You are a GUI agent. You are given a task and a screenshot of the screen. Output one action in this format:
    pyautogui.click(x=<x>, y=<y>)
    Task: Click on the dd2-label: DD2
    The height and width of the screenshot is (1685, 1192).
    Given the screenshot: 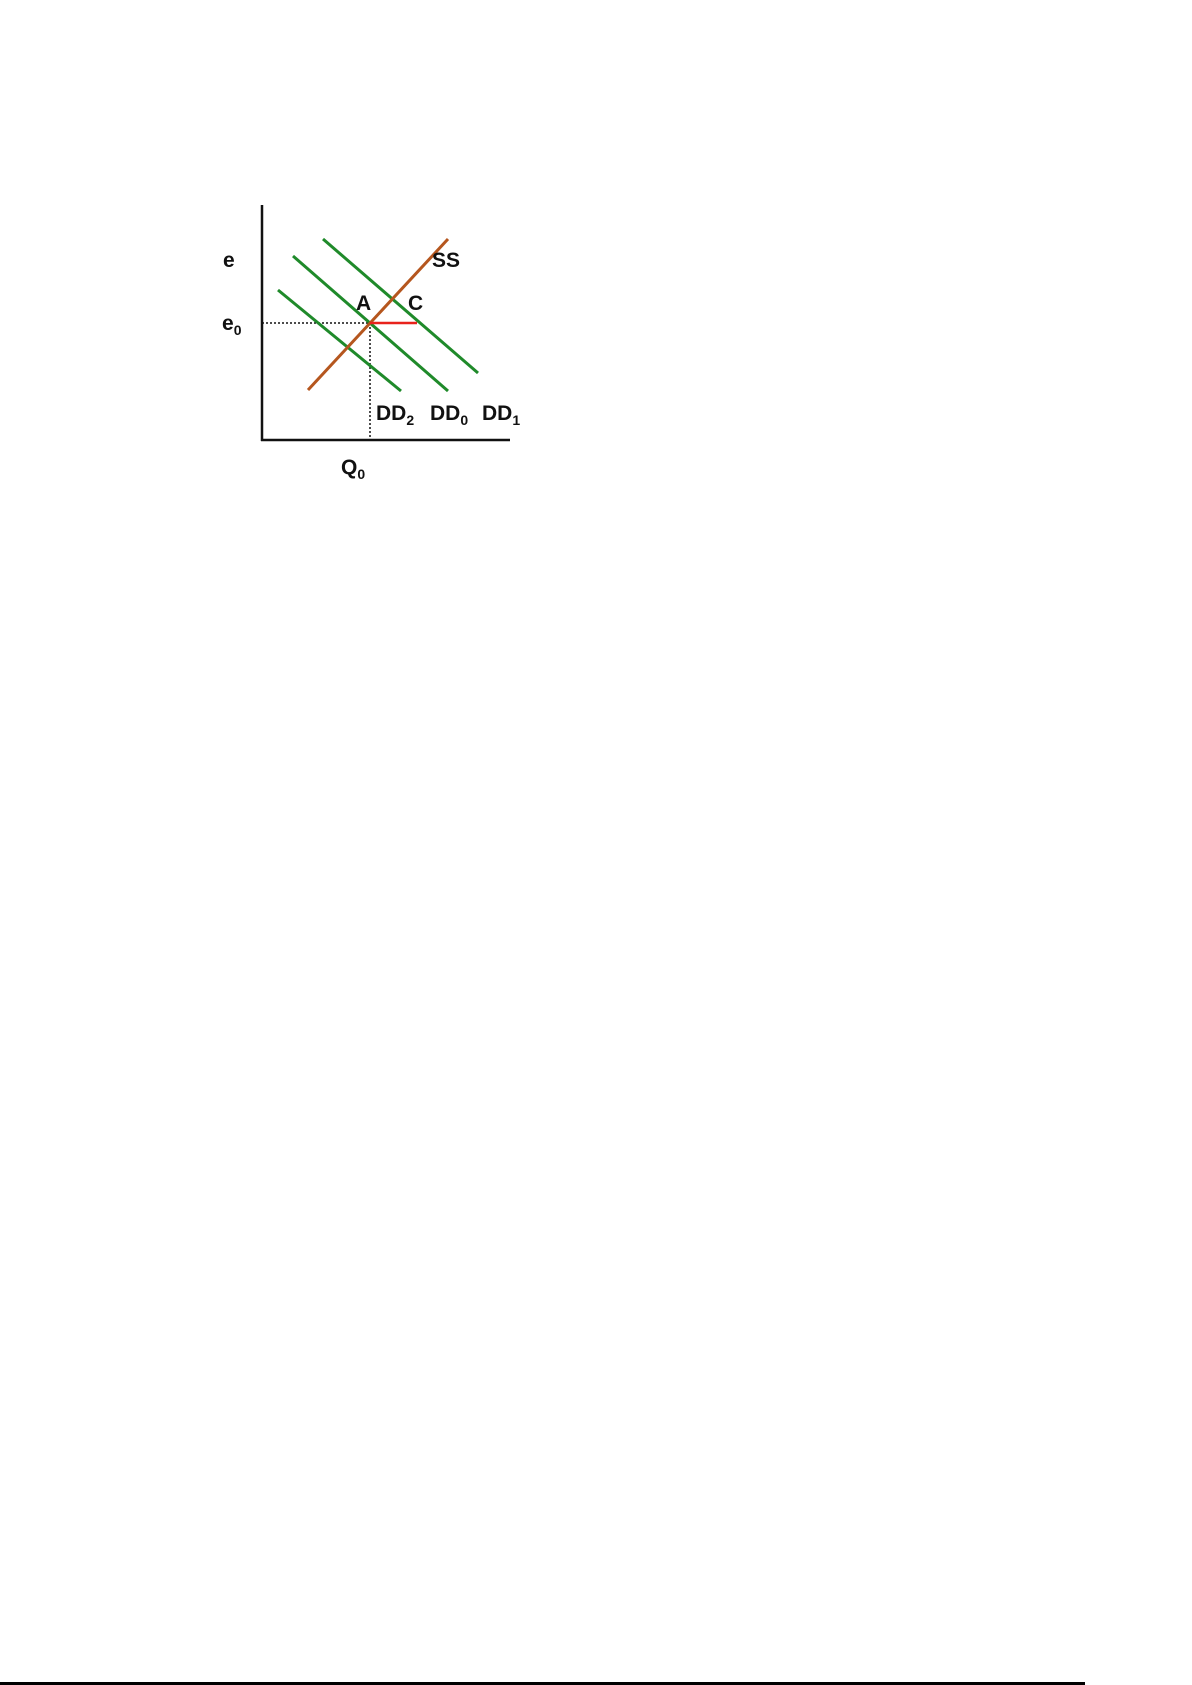 What is the action you would take?
    pyautogui.click(x=395, y=415)
    